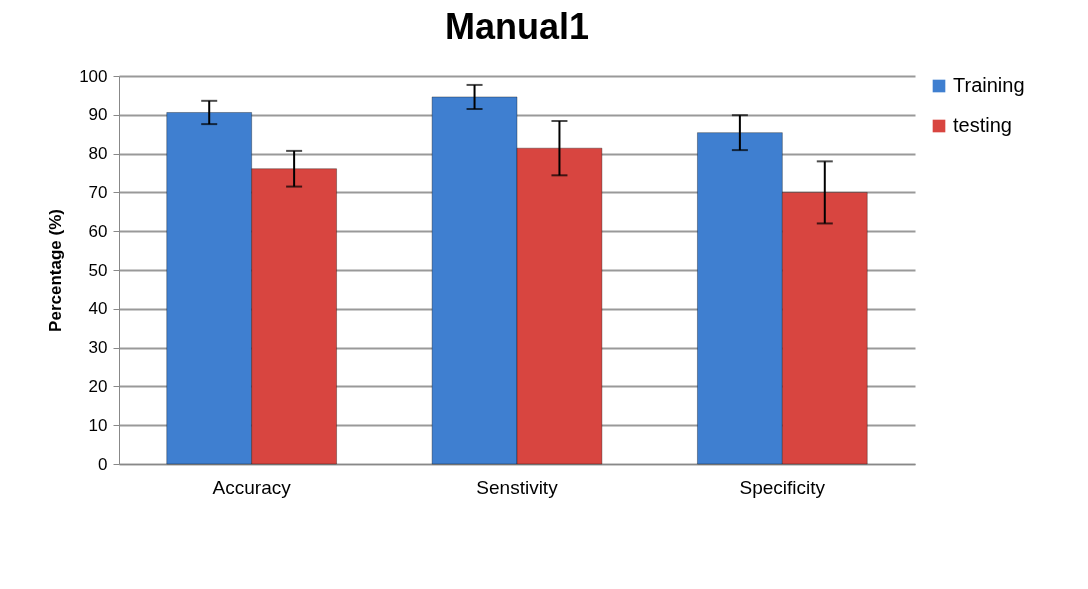  Describe the element at coordinates (517, 26) in the screenshot. I see `chart-title: Manual1` at that location.